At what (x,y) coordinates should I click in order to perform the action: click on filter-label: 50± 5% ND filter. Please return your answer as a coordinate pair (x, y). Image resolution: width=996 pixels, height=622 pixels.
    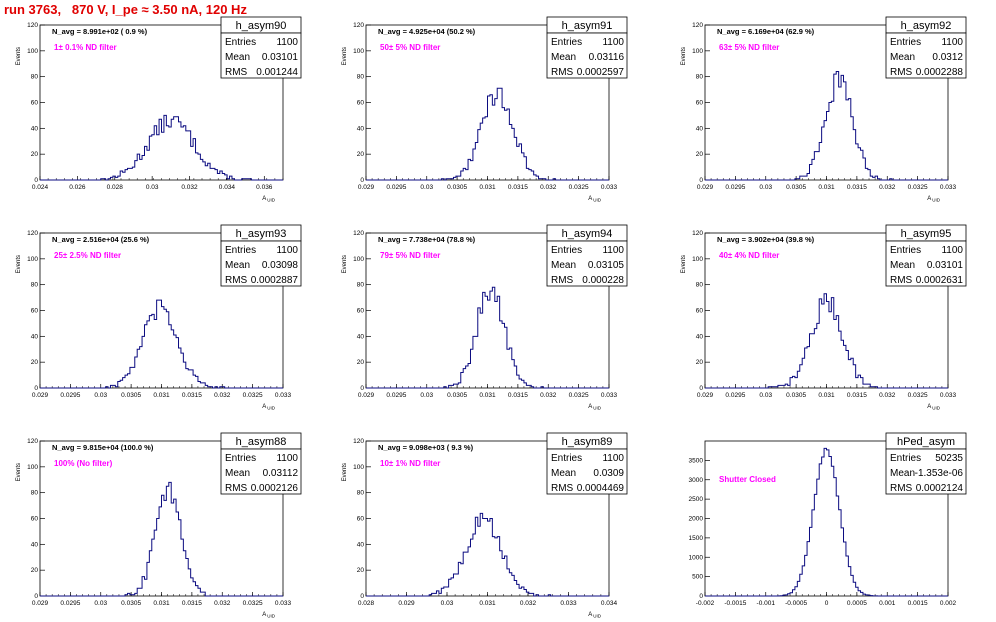
    Looking at the image, I should click on (410, 47).